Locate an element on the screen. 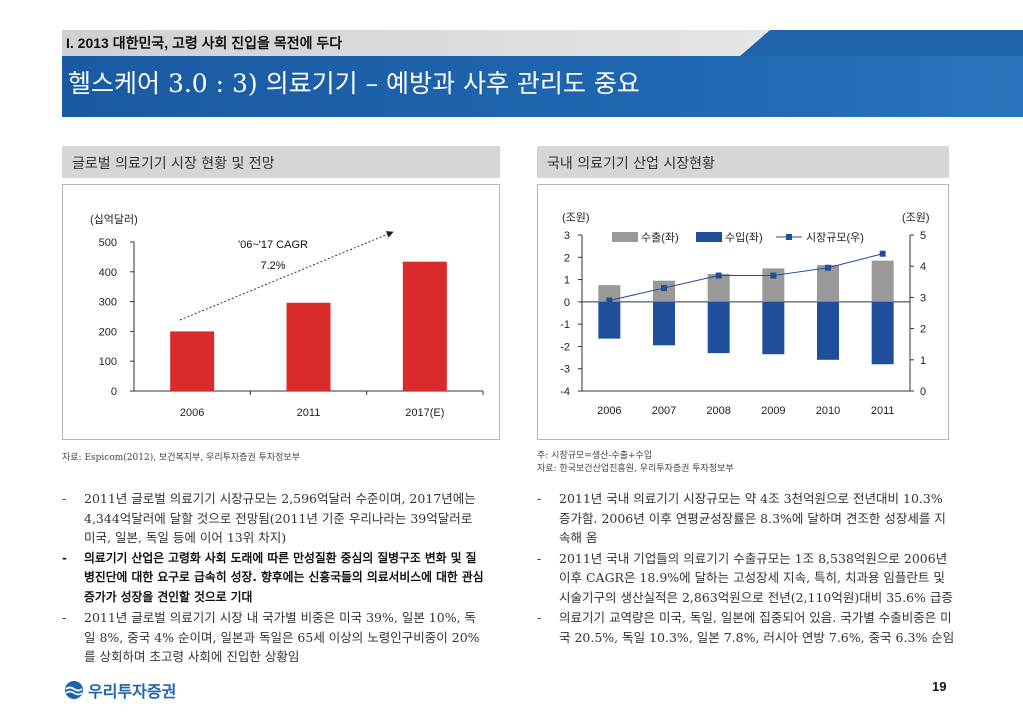 The image size is (1023, 723). y-left-tick-label: -3 is located at coordinates (565, 370).